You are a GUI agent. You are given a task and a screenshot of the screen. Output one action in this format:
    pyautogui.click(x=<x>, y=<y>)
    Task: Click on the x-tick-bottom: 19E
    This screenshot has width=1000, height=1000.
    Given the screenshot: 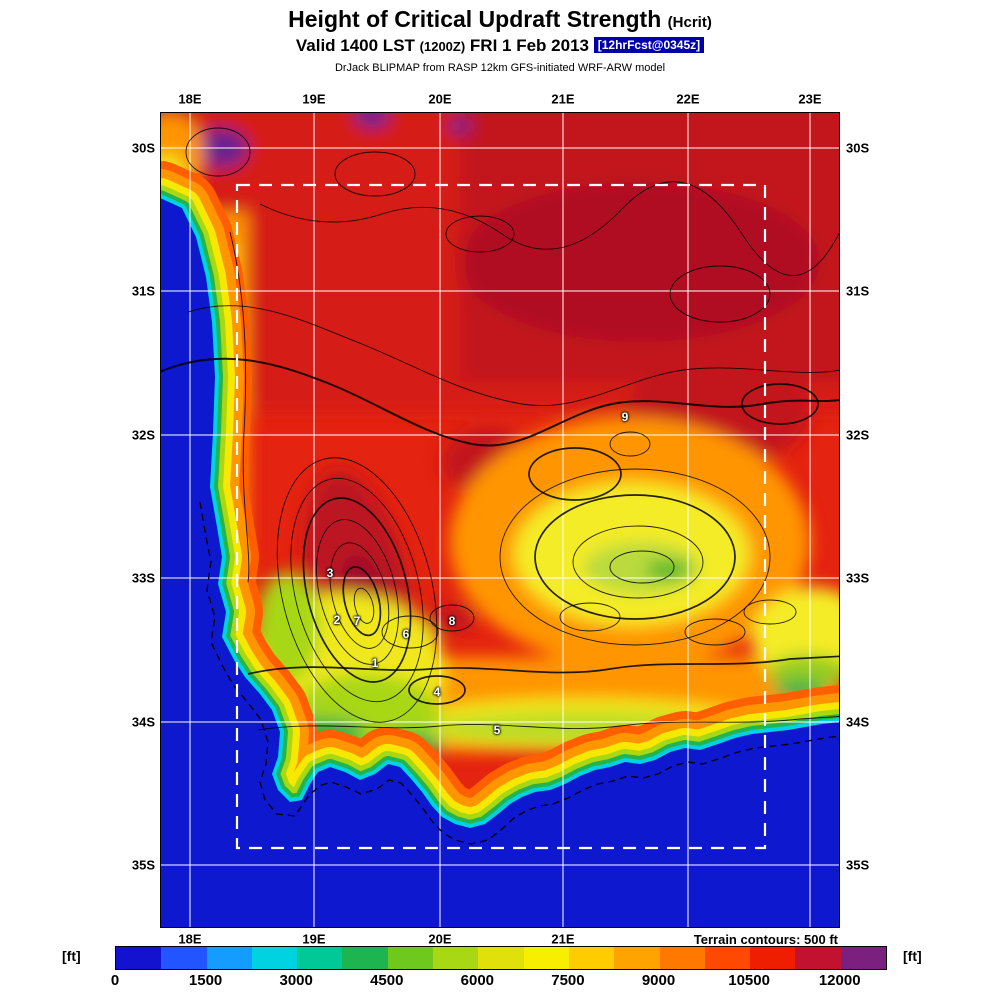 What is the action you would take?
    pyautogui.click(x=314, y=939)
    